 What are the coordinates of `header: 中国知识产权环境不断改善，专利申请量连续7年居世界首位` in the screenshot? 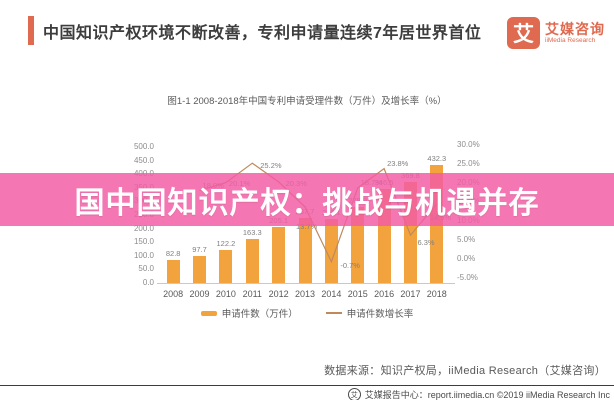 It's located at (254, 30).